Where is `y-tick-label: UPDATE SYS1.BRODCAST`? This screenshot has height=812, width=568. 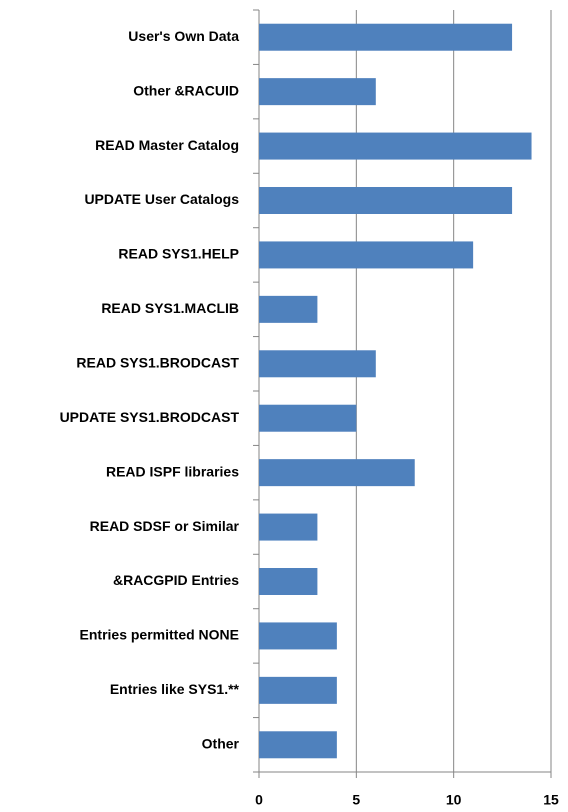
y-tick-label: UPDATE SYS1.BRODCAST is located at coordinates (150, 417).